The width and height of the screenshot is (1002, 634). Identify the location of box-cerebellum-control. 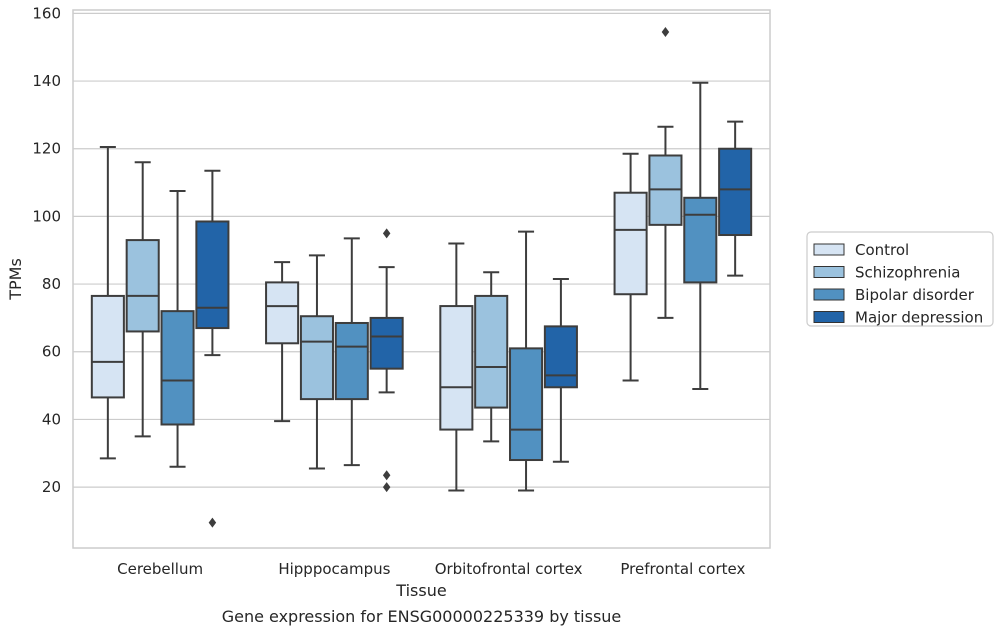
(107, 303).